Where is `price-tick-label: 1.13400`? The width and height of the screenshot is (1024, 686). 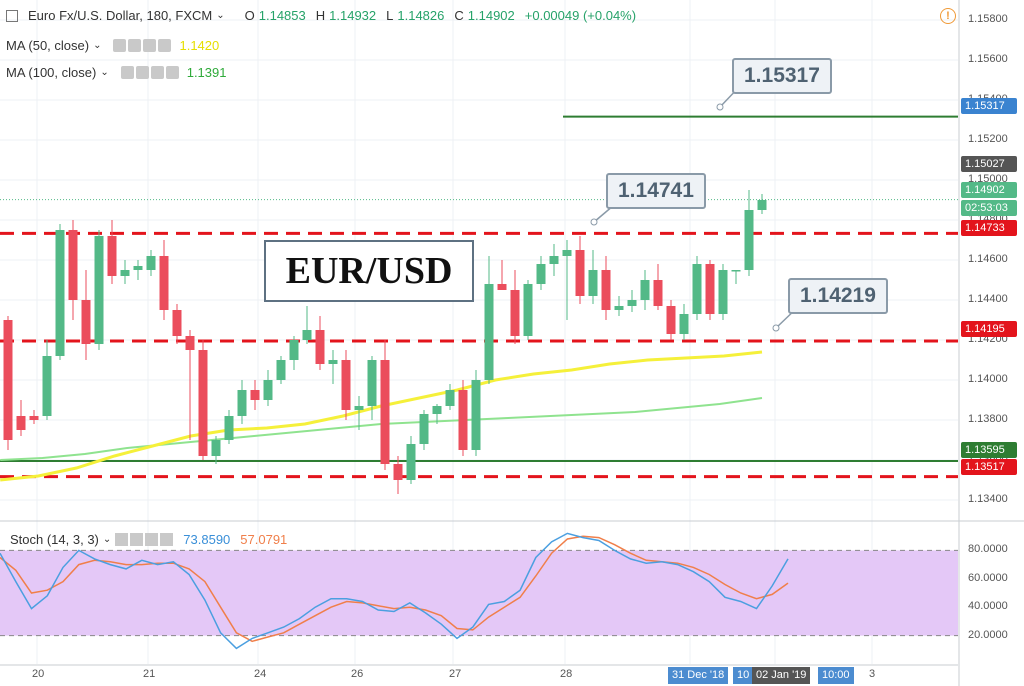
price-tick-label: 1.13400 is located at coordinates (988, 499).